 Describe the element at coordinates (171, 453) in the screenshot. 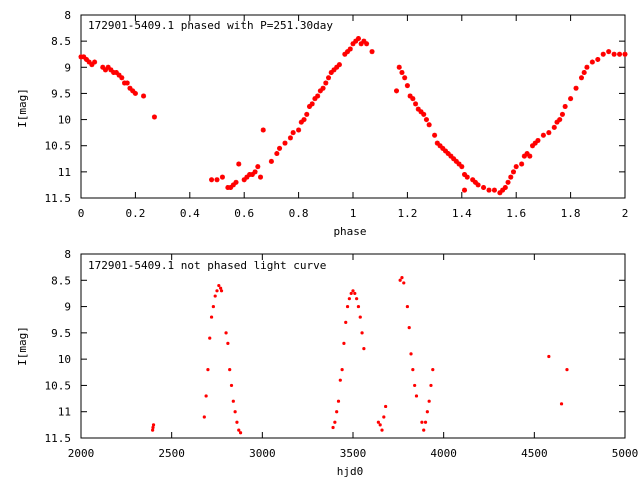

I see `bottom-x-tick-label: 2500` at that location.